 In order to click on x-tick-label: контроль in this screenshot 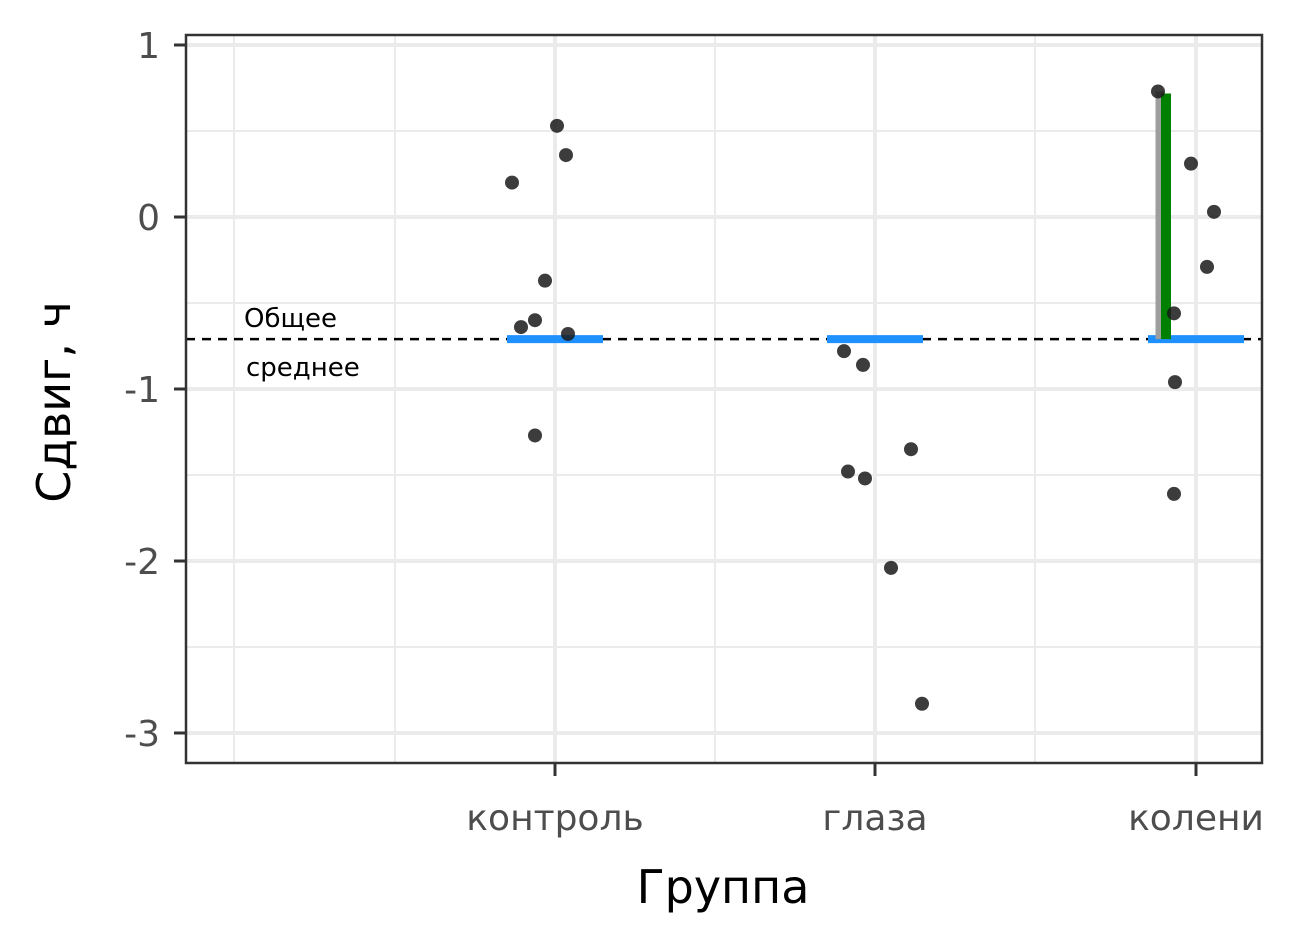, I will do `click(554, 818)`.